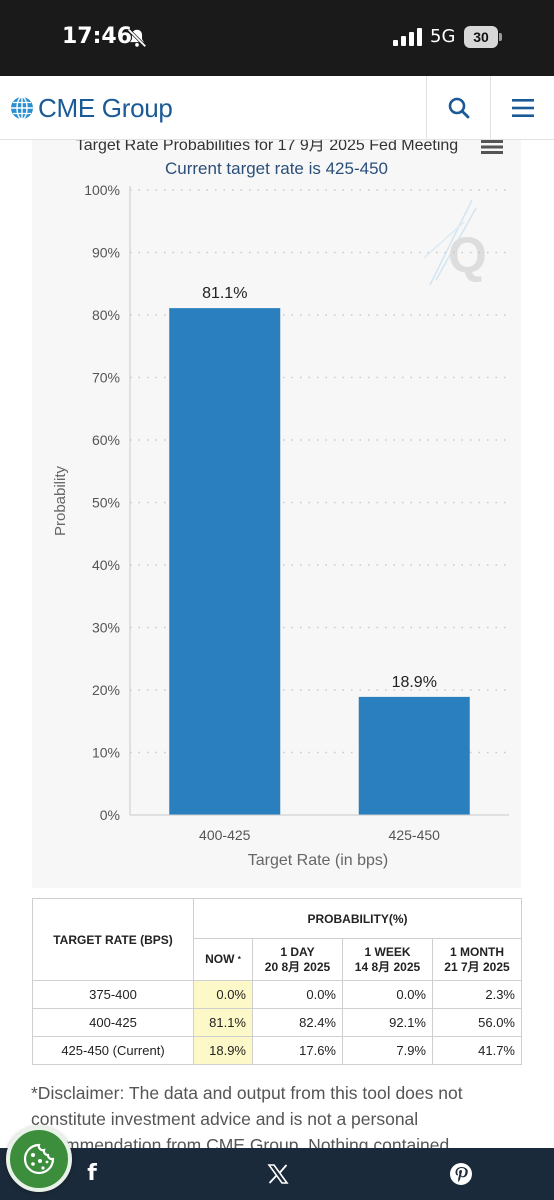 The image size is (554, 1200). I want to click on search-icon, so click(458, 108).